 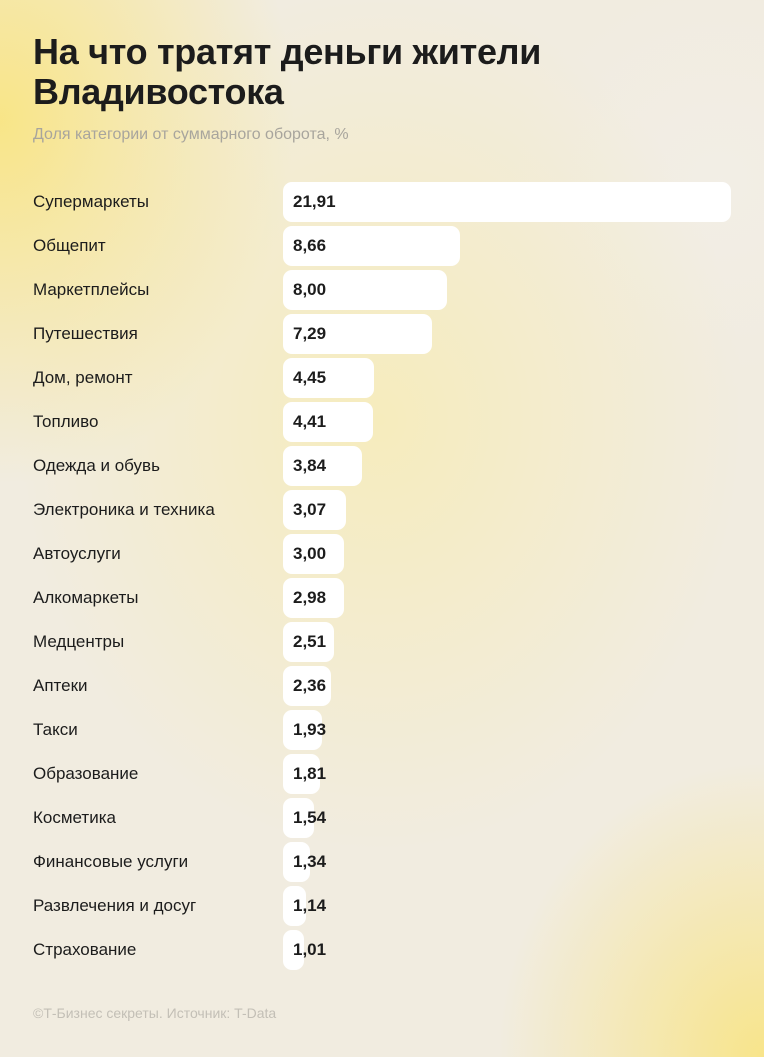 I want to click on value-label: 4,45, so click(x=310, y=377).